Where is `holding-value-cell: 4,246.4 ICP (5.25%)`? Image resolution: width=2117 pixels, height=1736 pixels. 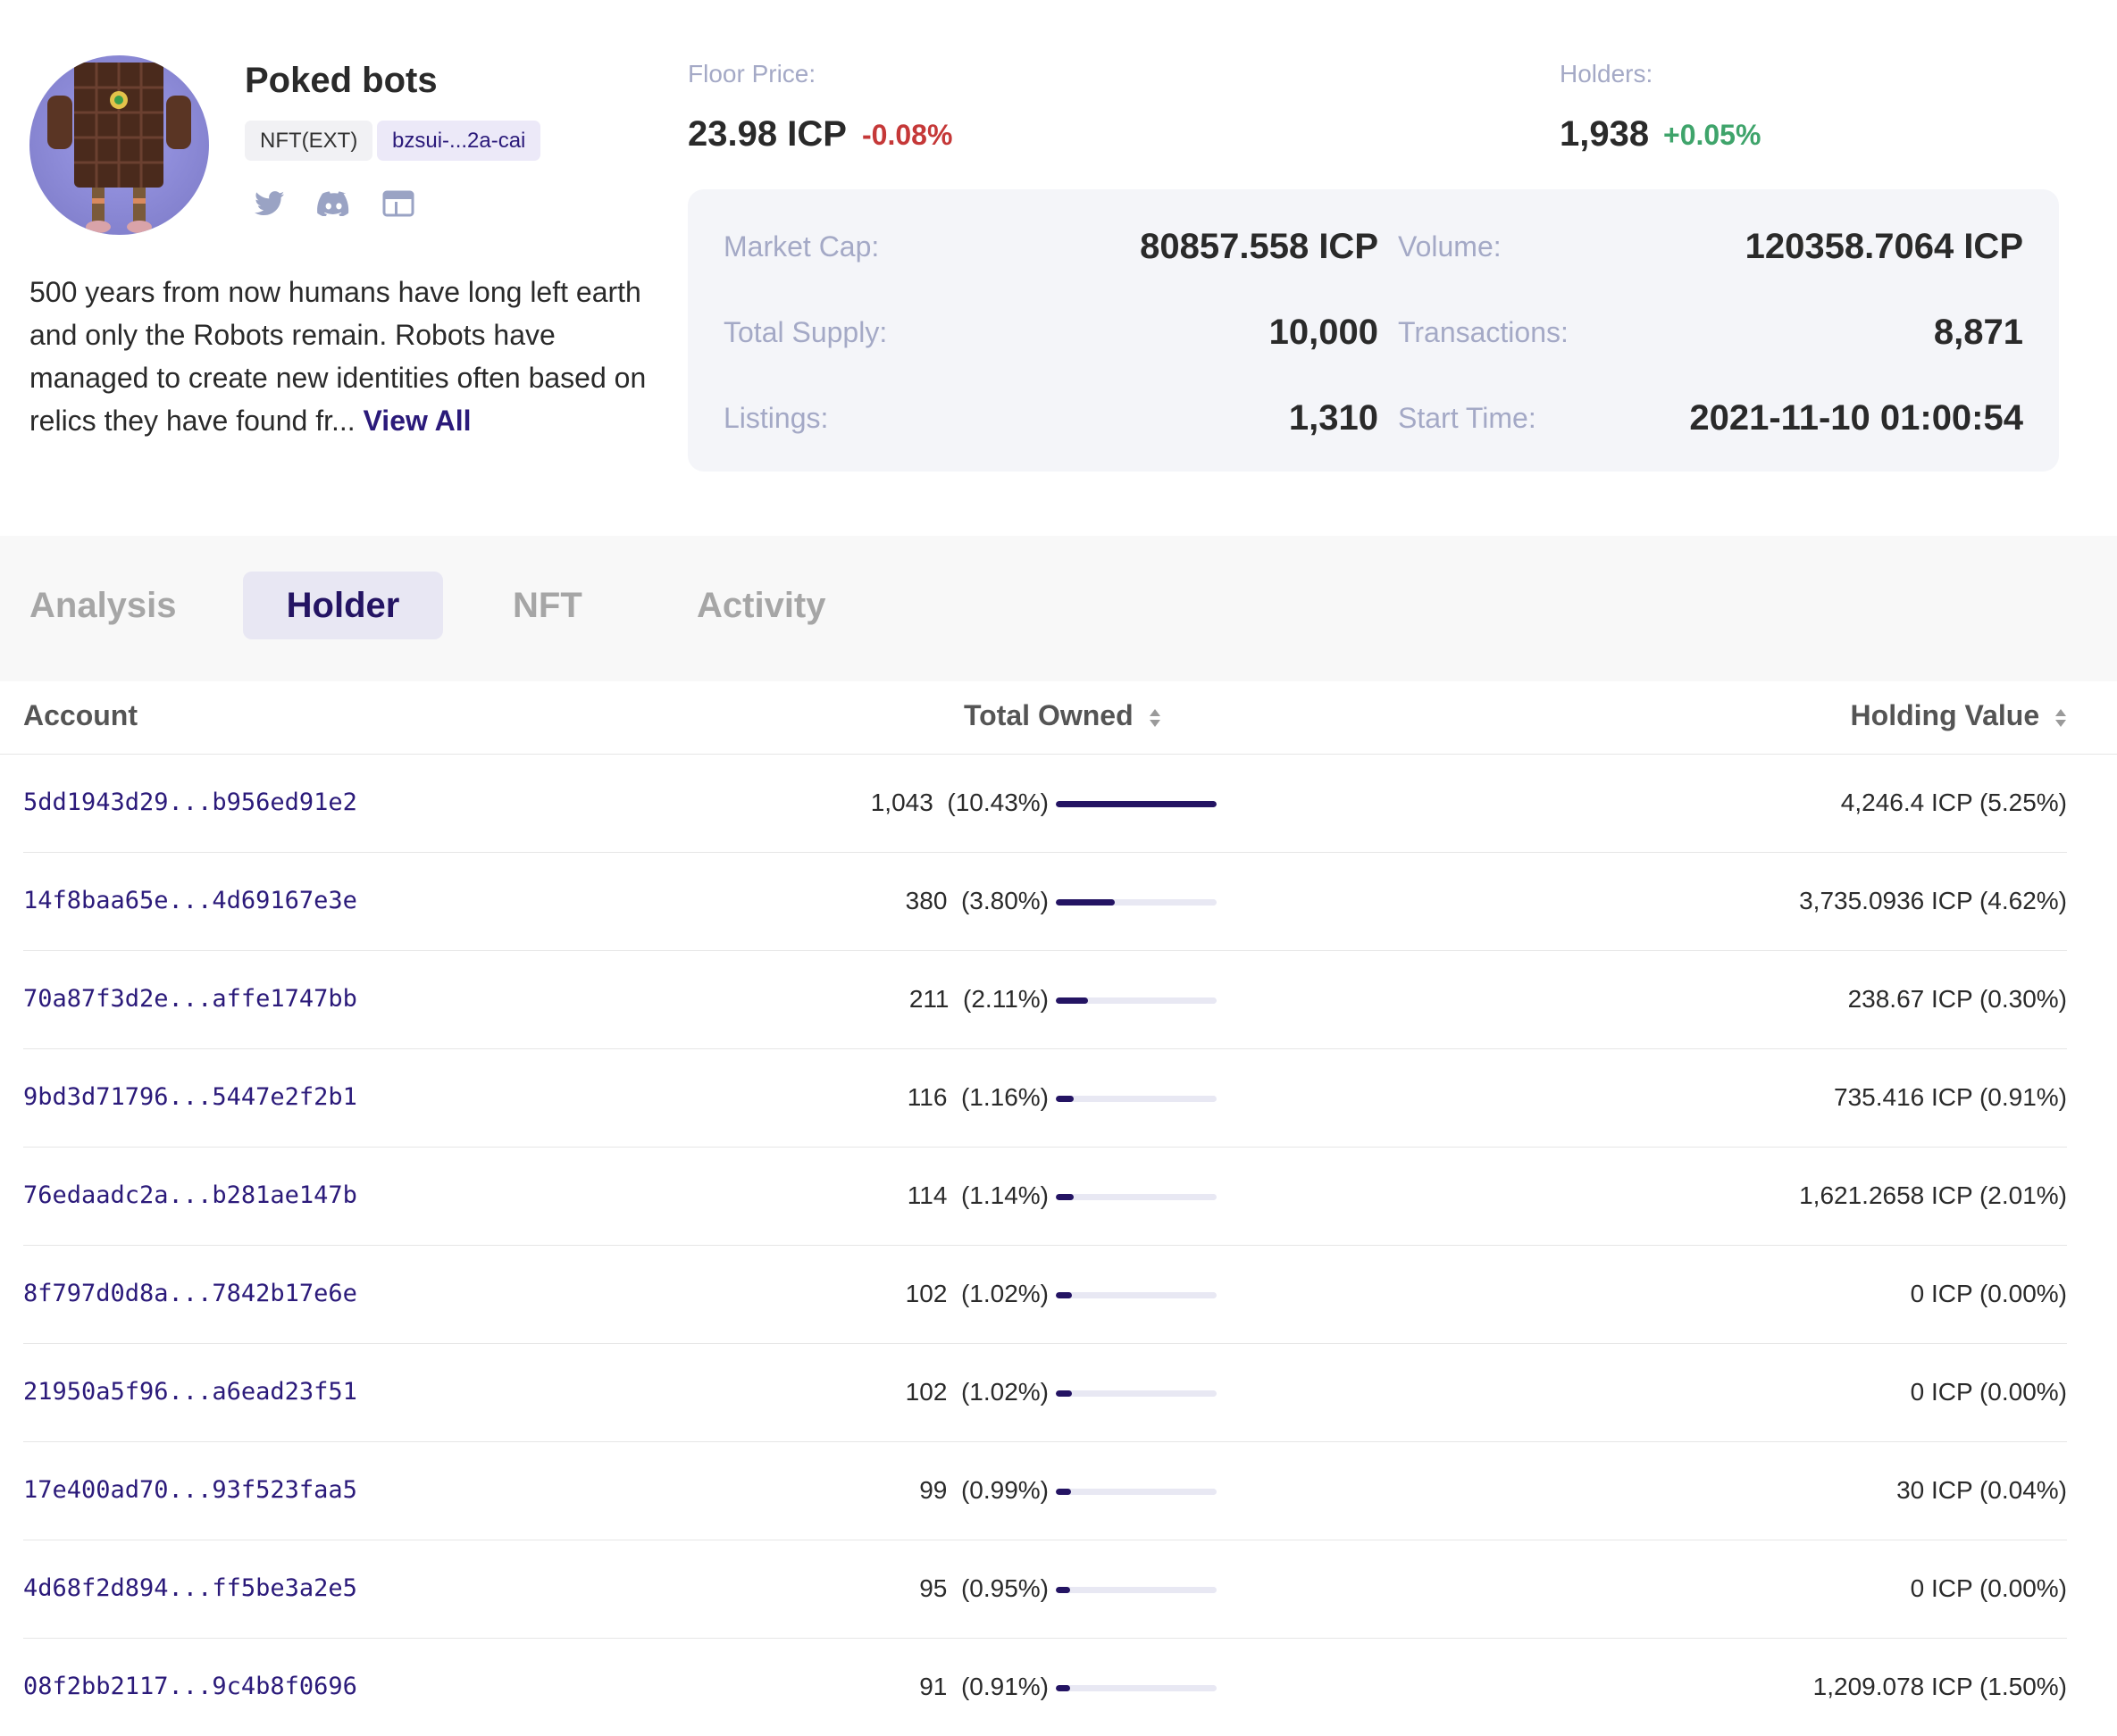
holding-value-cell: 4,246.4 ICP (5.25%) is located at coordinates (1953, 802).